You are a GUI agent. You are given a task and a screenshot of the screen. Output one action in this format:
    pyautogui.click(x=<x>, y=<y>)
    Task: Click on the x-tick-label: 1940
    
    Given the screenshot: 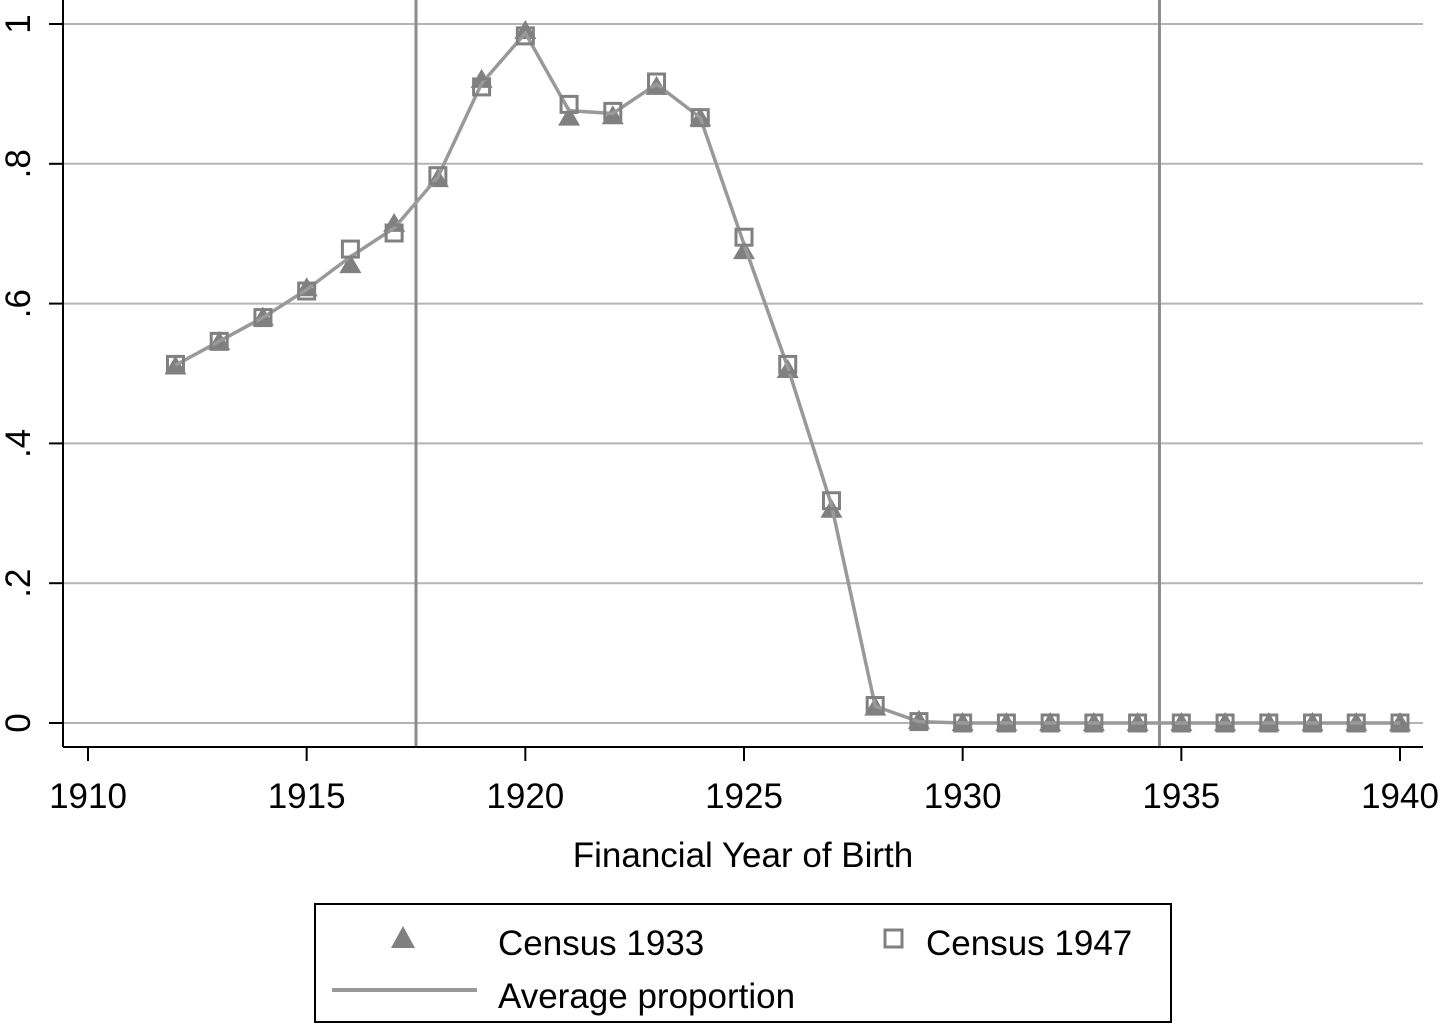 What is the action you would take?
    pyautogui.click(x=1400, y=796)
    